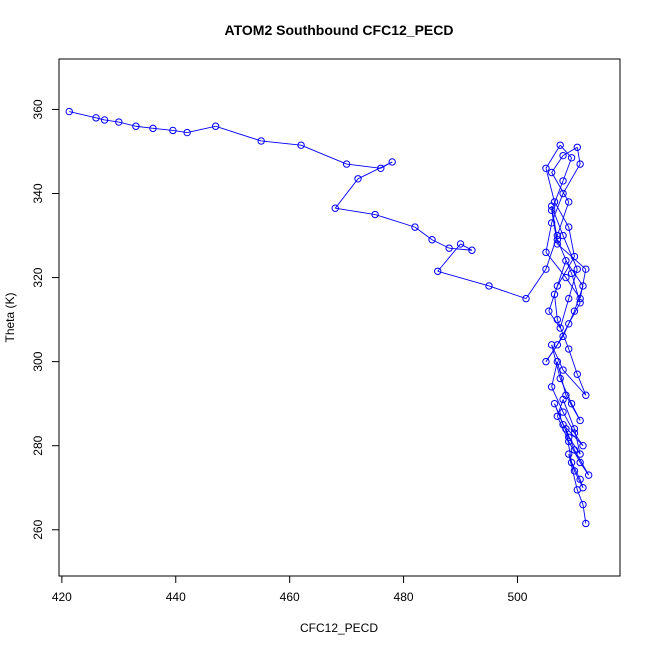 This screenshot has height=650, width=650. I want to click on x-tick-label: 480, so click(404, 597).